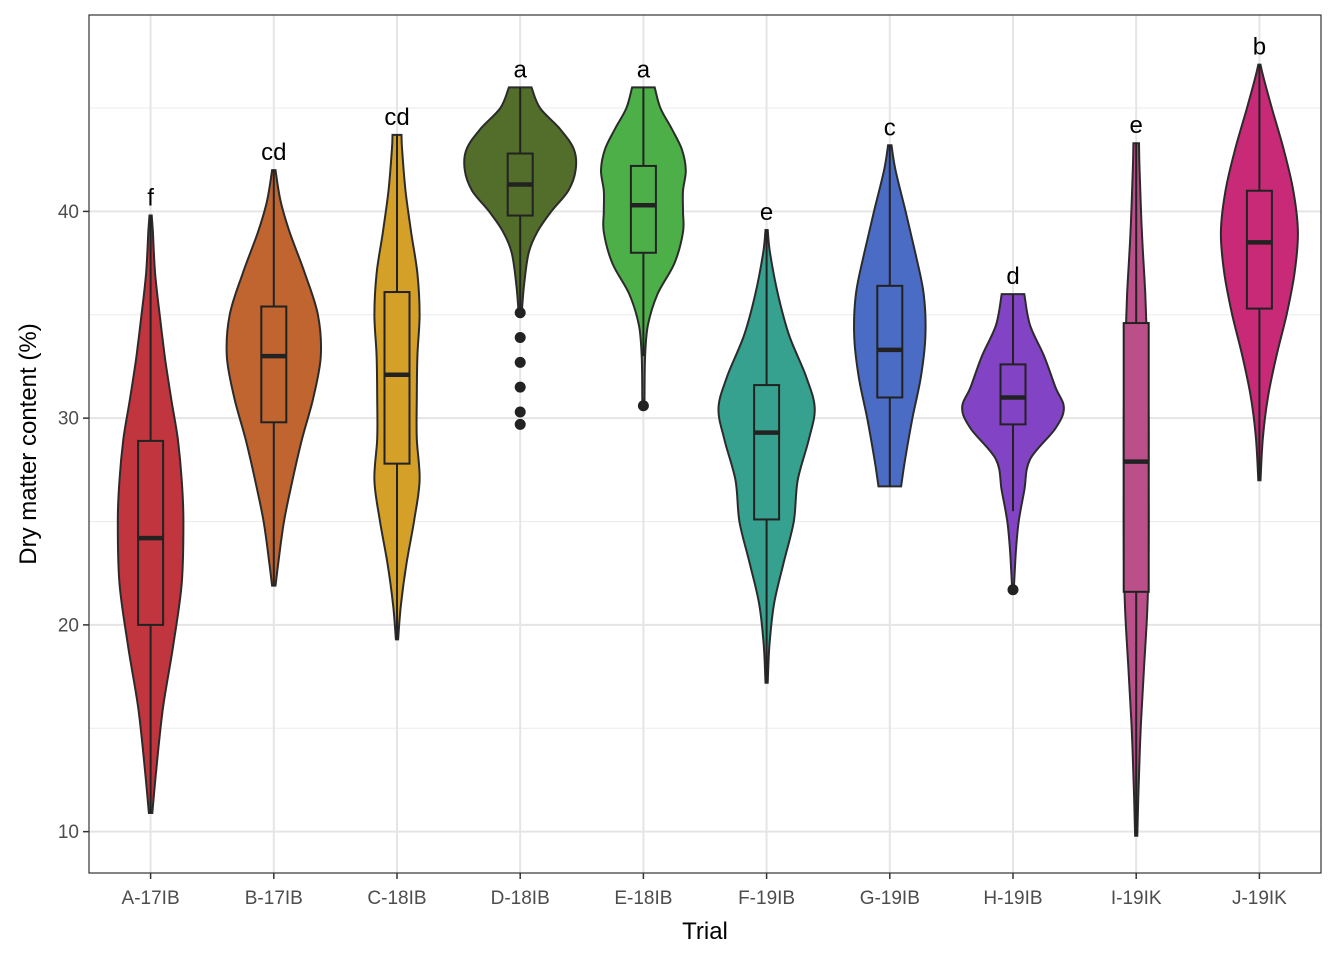 This screenshot has height=960, width=1344. Describe the element at coordinates (705, 931) in the screenshot. I see `x-axis-title: Trial` at that location.